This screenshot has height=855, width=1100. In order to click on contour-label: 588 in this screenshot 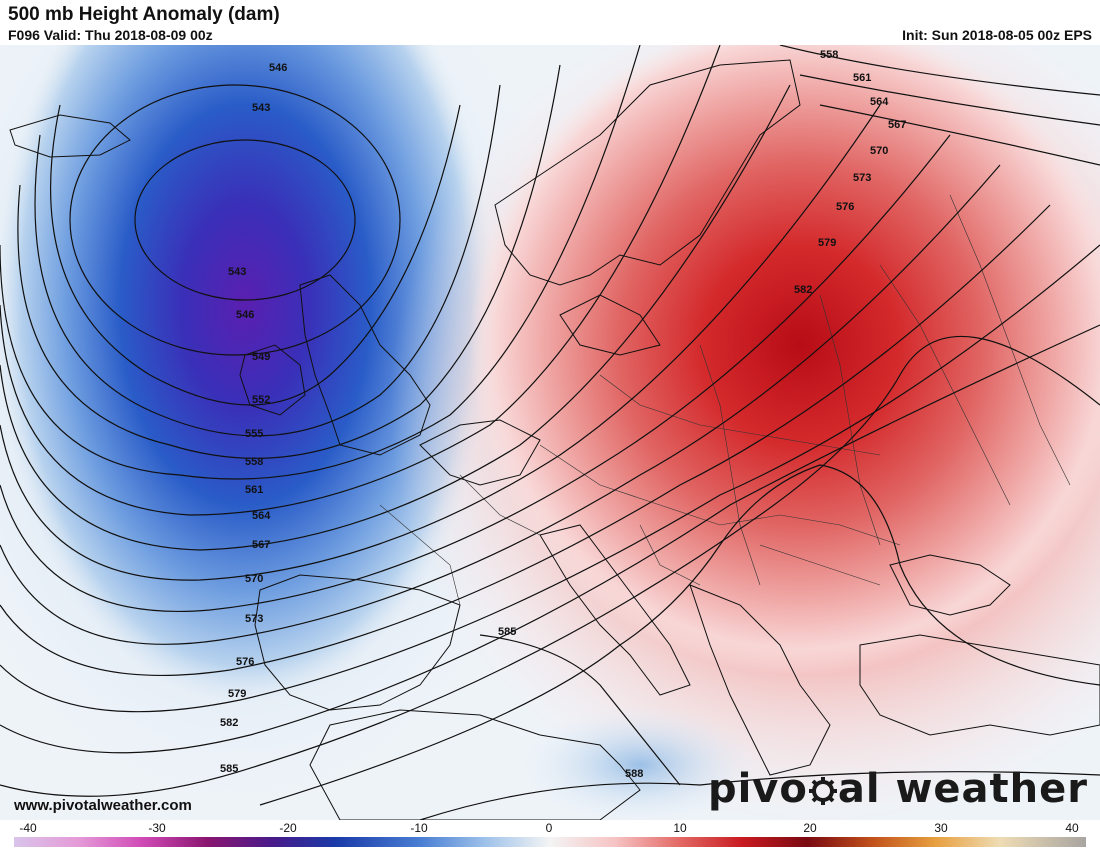, I will do `click(634, 774)`.